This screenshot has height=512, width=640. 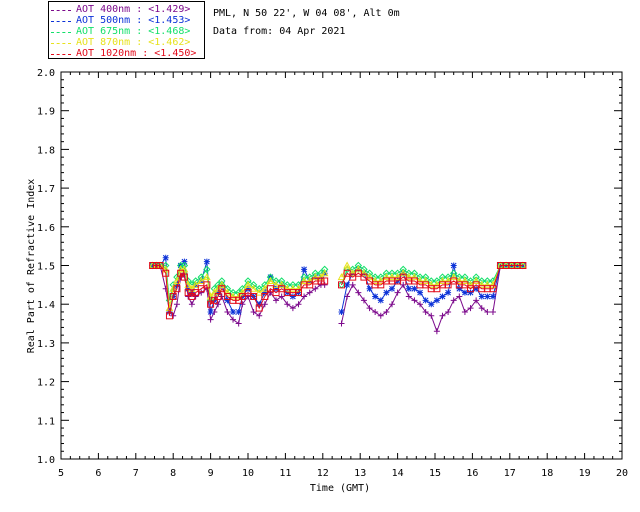 What do you see at coordinates (133, 9) in the screenshot?
I see `legend-label: AOT 400nm : <1.429>` at bounding box center [133, 9].